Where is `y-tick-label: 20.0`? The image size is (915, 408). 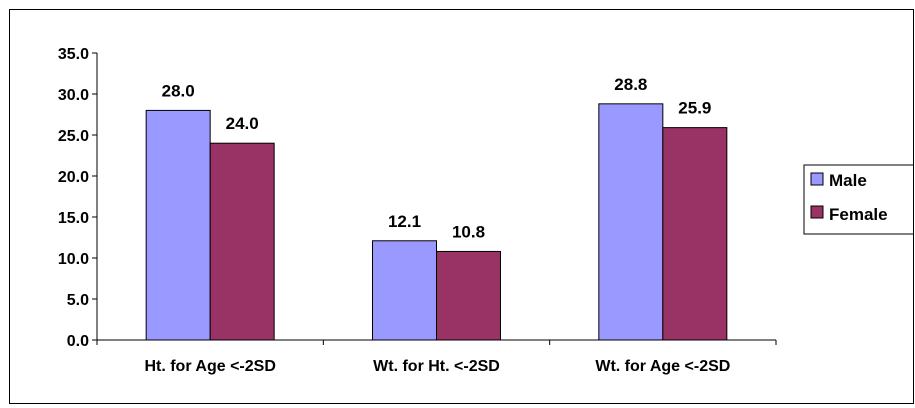 y-tick-label: 20.0 is located at coordinates (73, 177).